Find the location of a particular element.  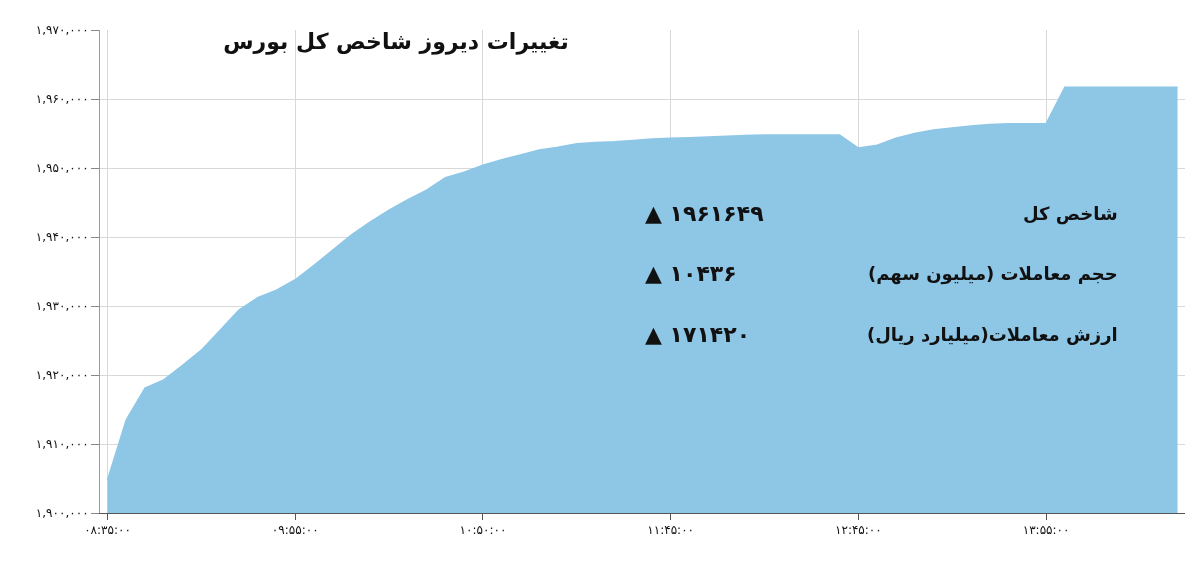

y-tick-label: ۱,۹۵۰,۰۰۰ is located at coordinates (62, 168).